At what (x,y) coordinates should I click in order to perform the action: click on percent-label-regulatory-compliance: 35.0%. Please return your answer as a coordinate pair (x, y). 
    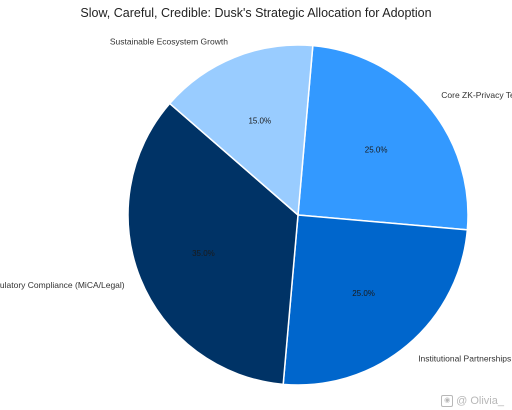
    Looking at the image, I should click on (203, 253).